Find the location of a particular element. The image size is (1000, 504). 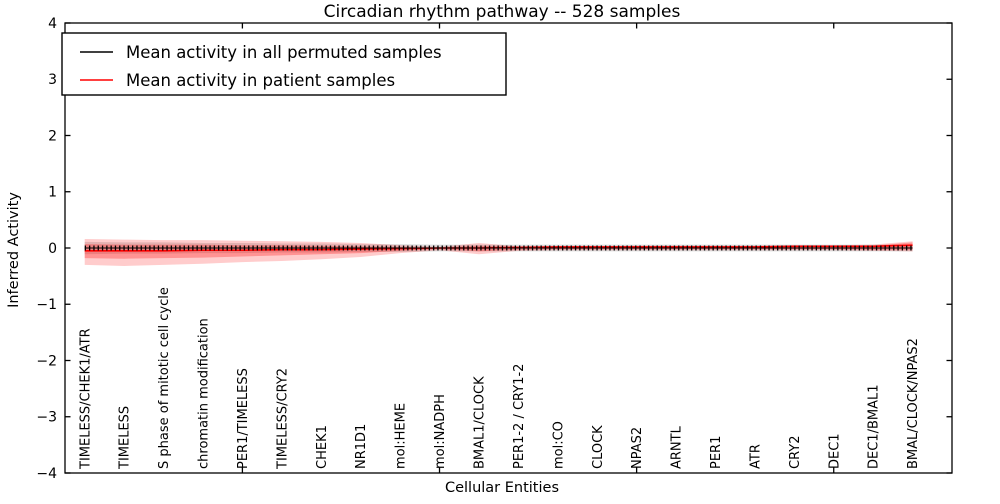

ytick-label: −4 is located at coordinates (46, 474).